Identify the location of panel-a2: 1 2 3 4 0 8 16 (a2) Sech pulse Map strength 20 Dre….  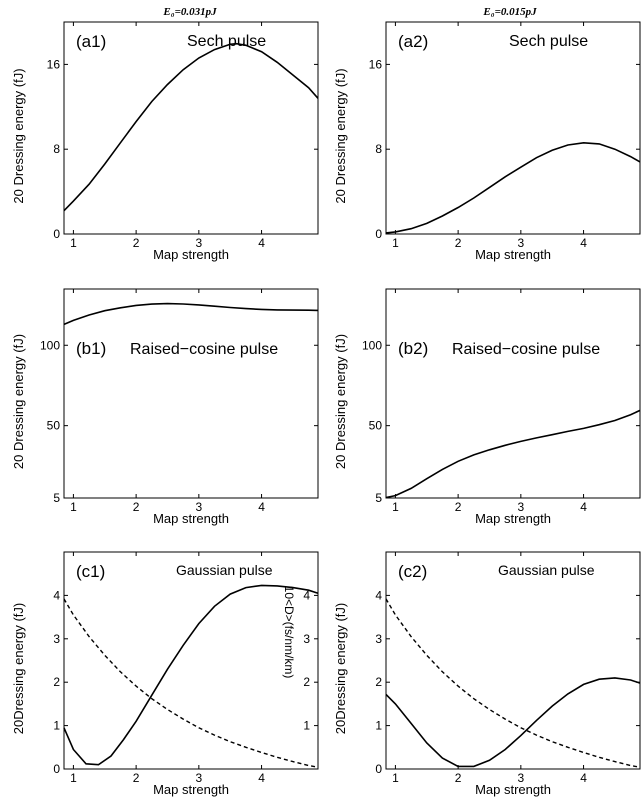
(487, 141).